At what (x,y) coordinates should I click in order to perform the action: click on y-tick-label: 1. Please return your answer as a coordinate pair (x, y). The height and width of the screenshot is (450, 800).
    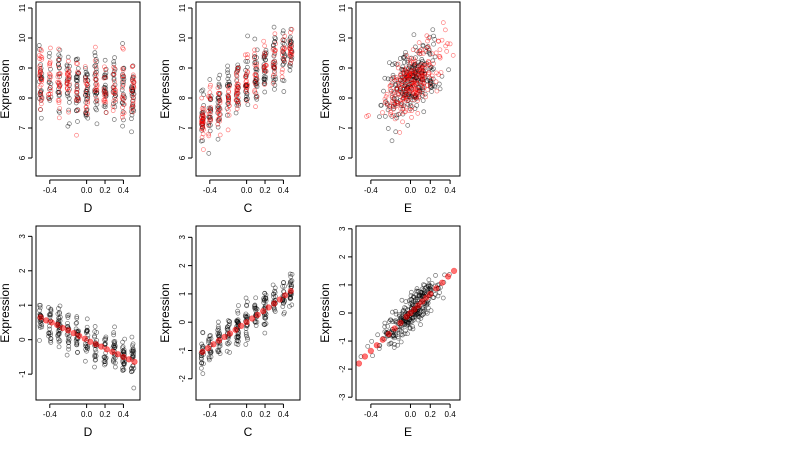
    Looking at the image, I should click on (342, 284).